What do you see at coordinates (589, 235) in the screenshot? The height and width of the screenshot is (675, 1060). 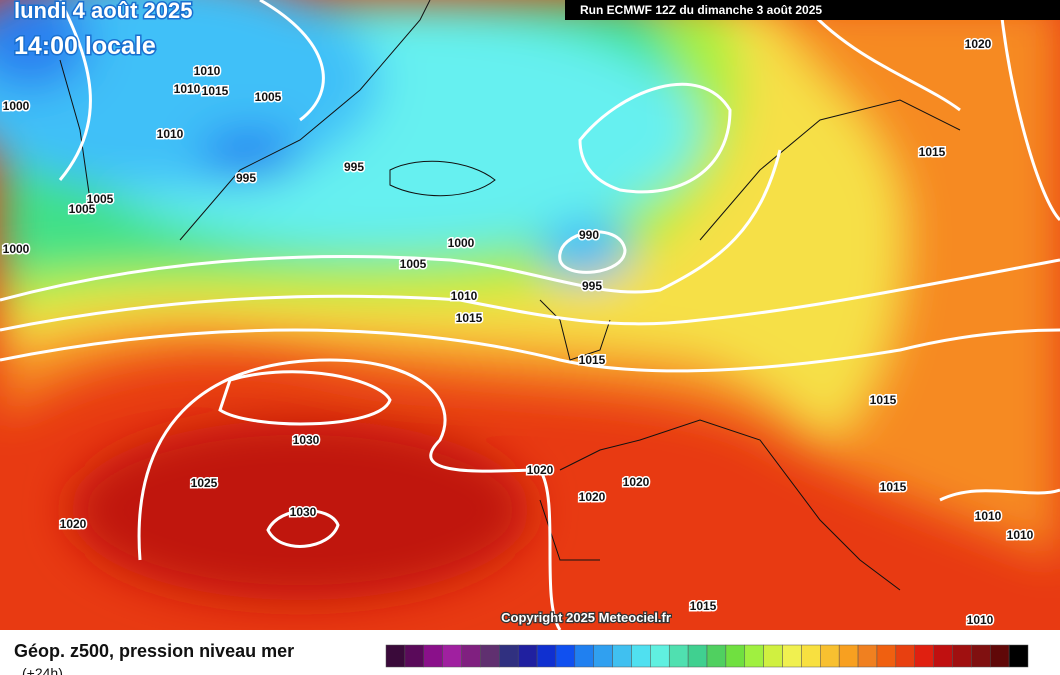 I see `isobar-label: 990` at bounding box center [589, 235].